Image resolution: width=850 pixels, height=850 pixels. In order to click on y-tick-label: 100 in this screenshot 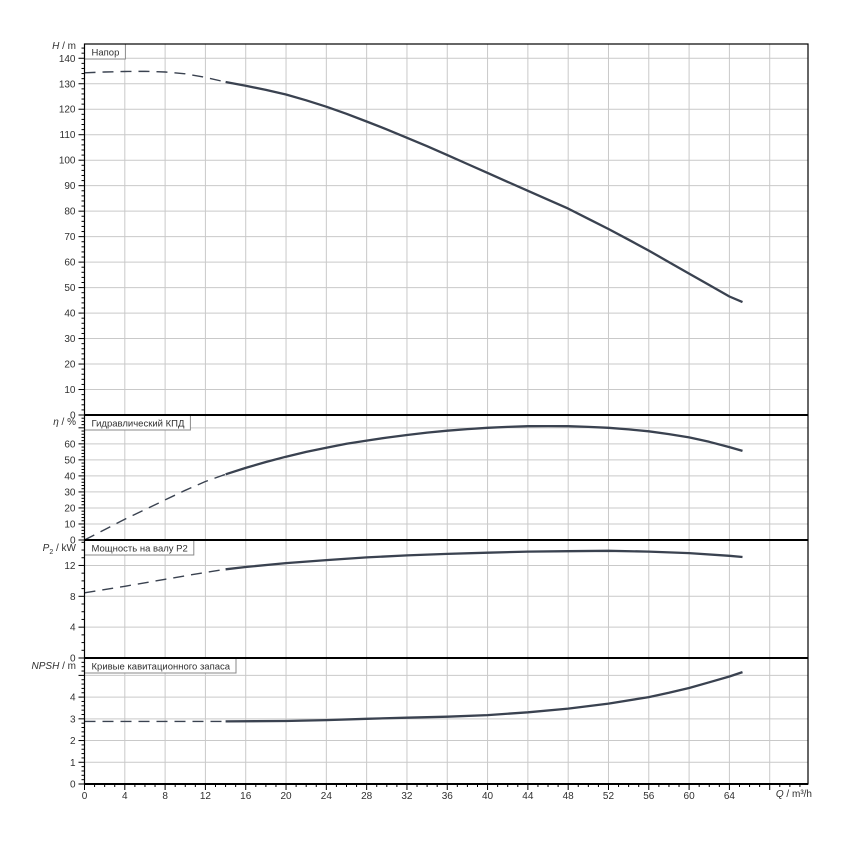, I will do `click(67, 161)`.